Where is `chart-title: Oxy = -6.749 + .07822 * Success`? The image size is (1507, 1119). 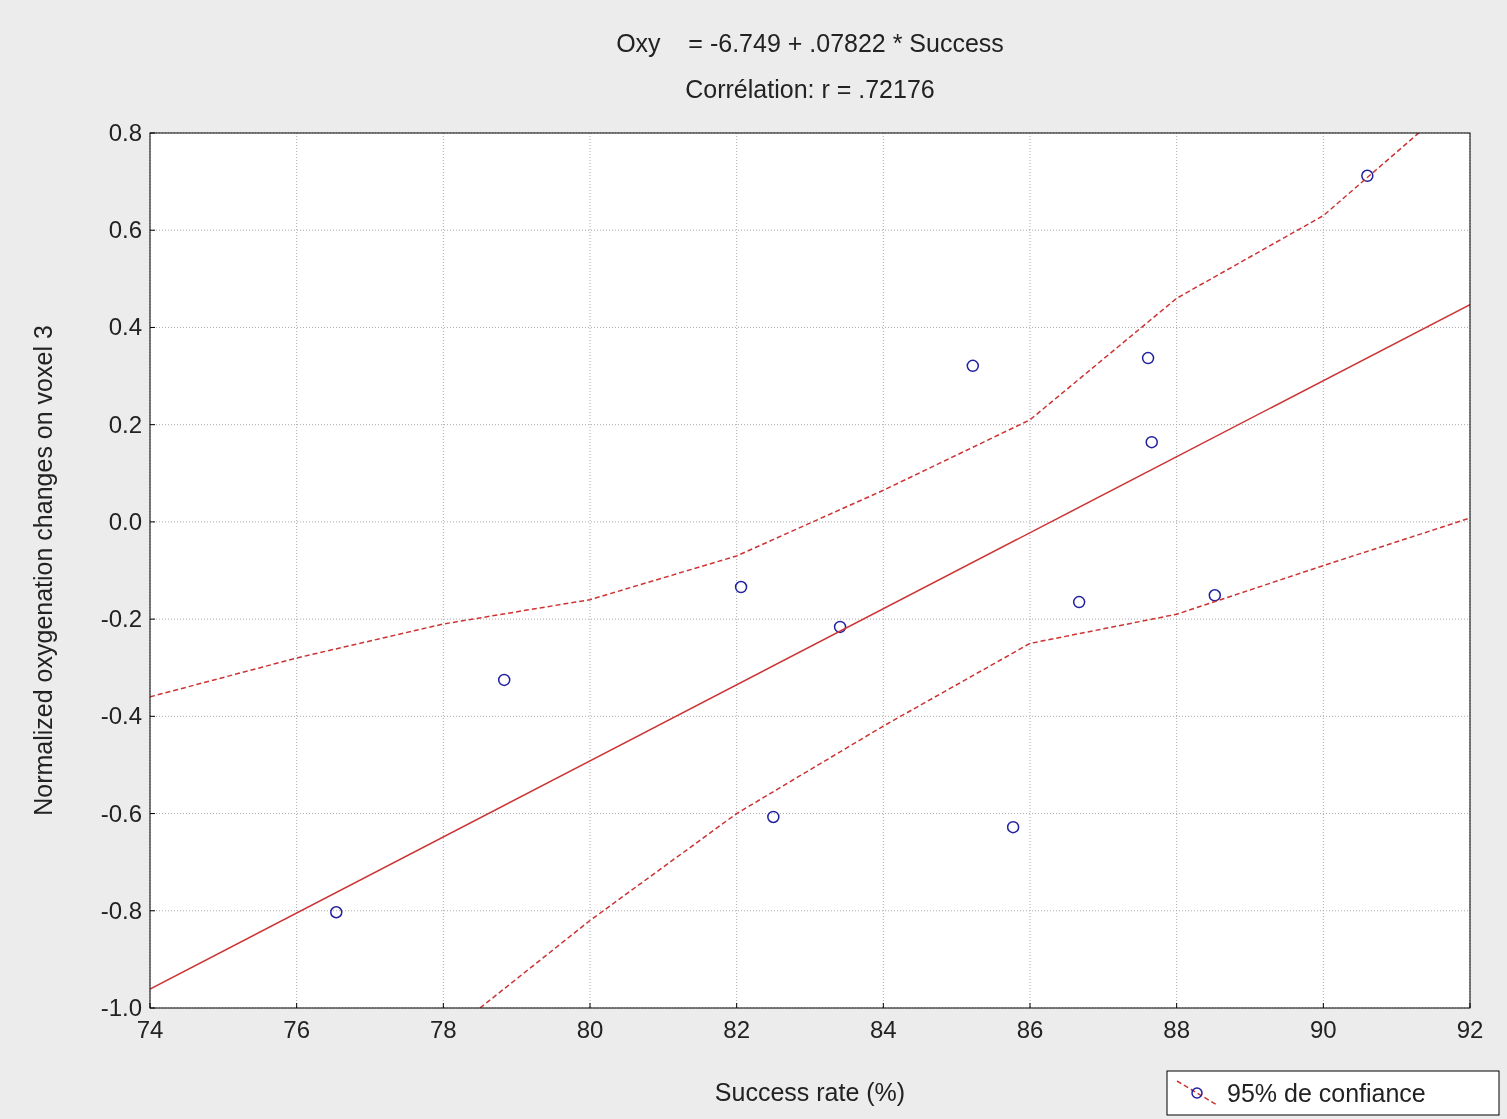 chart-title: Oxy = -6.749 + .07822 * Success is located at coordinates (810, 43).